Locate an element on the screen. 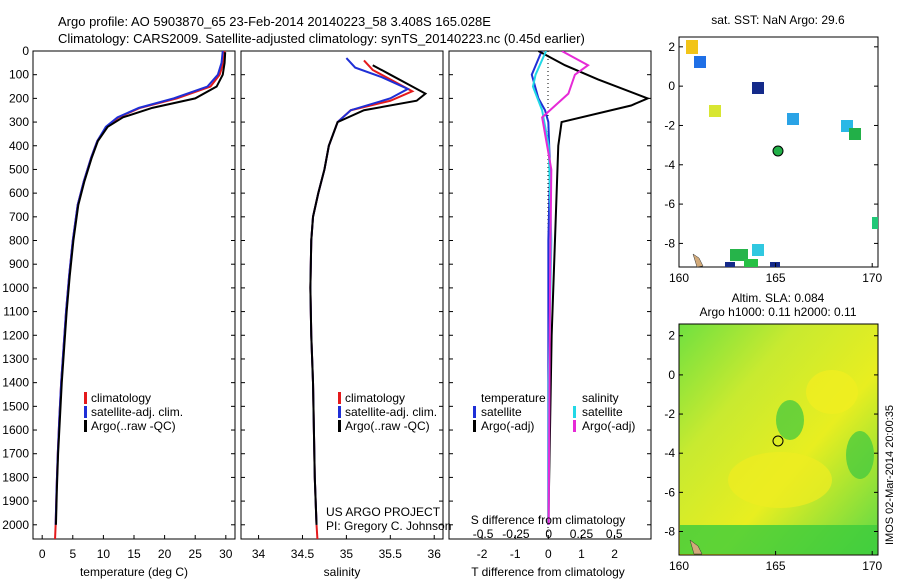 This screenshot has width=900, height=580. map-lat-label: -4 is located at coordinates (669, 453).